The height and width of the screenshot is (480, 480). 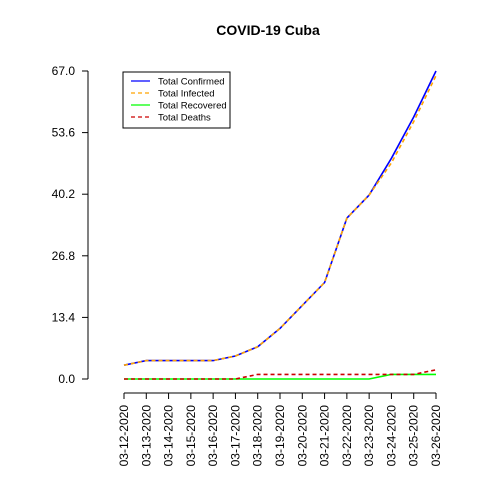 What do you see at coordinates (268, 30) in the screenshot?
I see `chart-title: COVID-19 Cuba` at bounding box center [268, 30].